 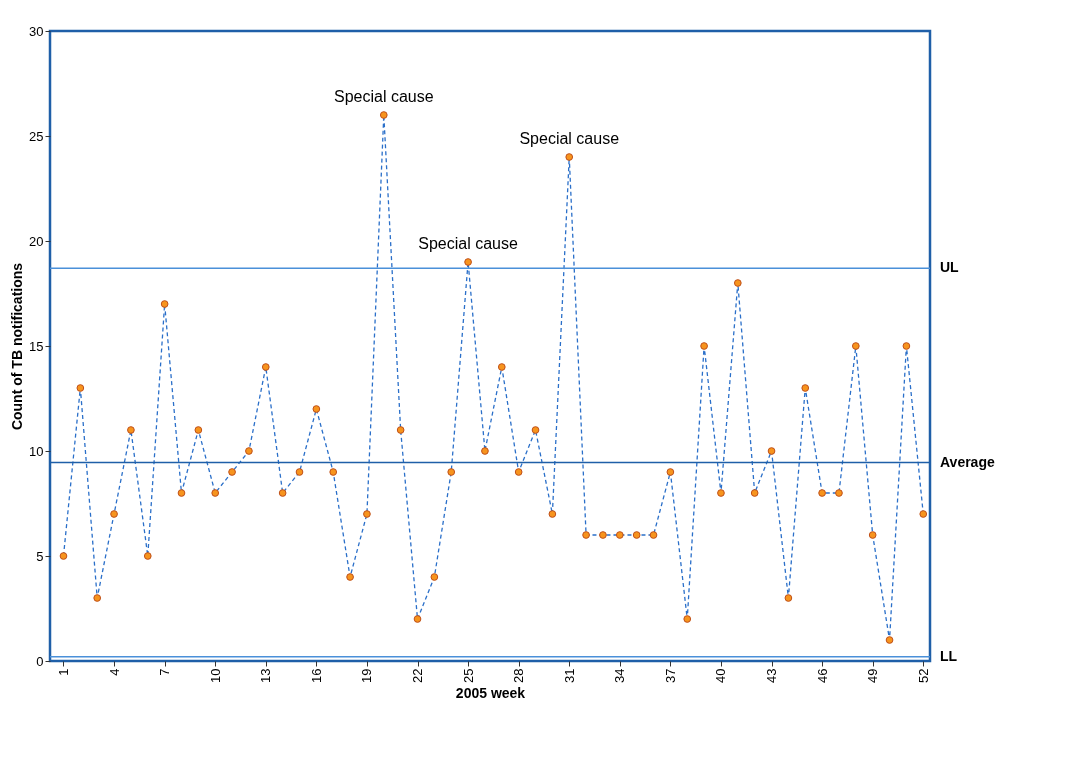 What do you see at coordinates (822, 675) in the screenshot?
I see `x-tick-label: 46` at bounding box center [822, 675].